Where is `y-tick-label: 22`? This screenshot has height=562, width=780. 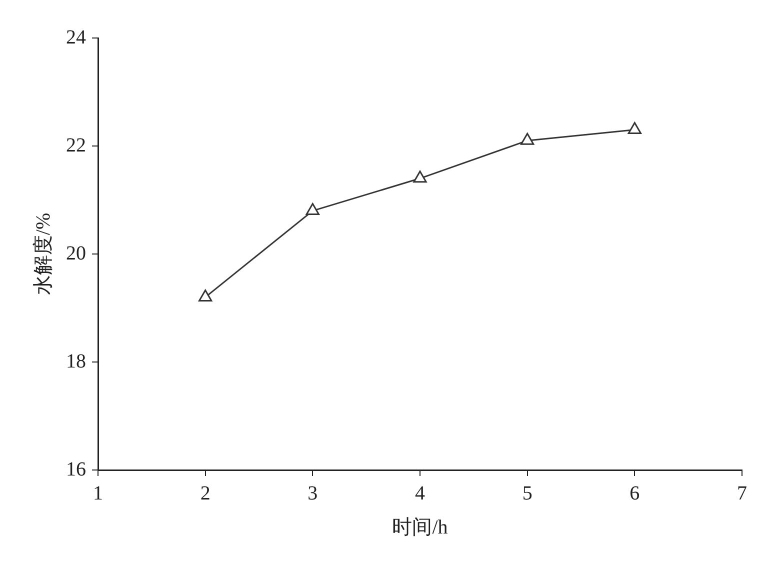
y-tick-label: 22 is located at coordinates (76, 145).